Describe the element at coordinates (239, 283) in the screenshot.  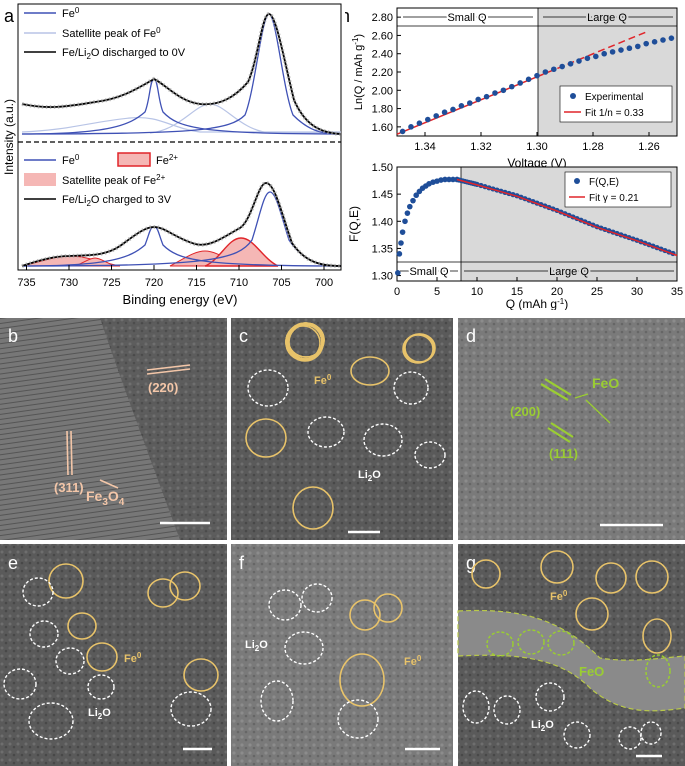
I see `a-xtick-label: 710` at that location.